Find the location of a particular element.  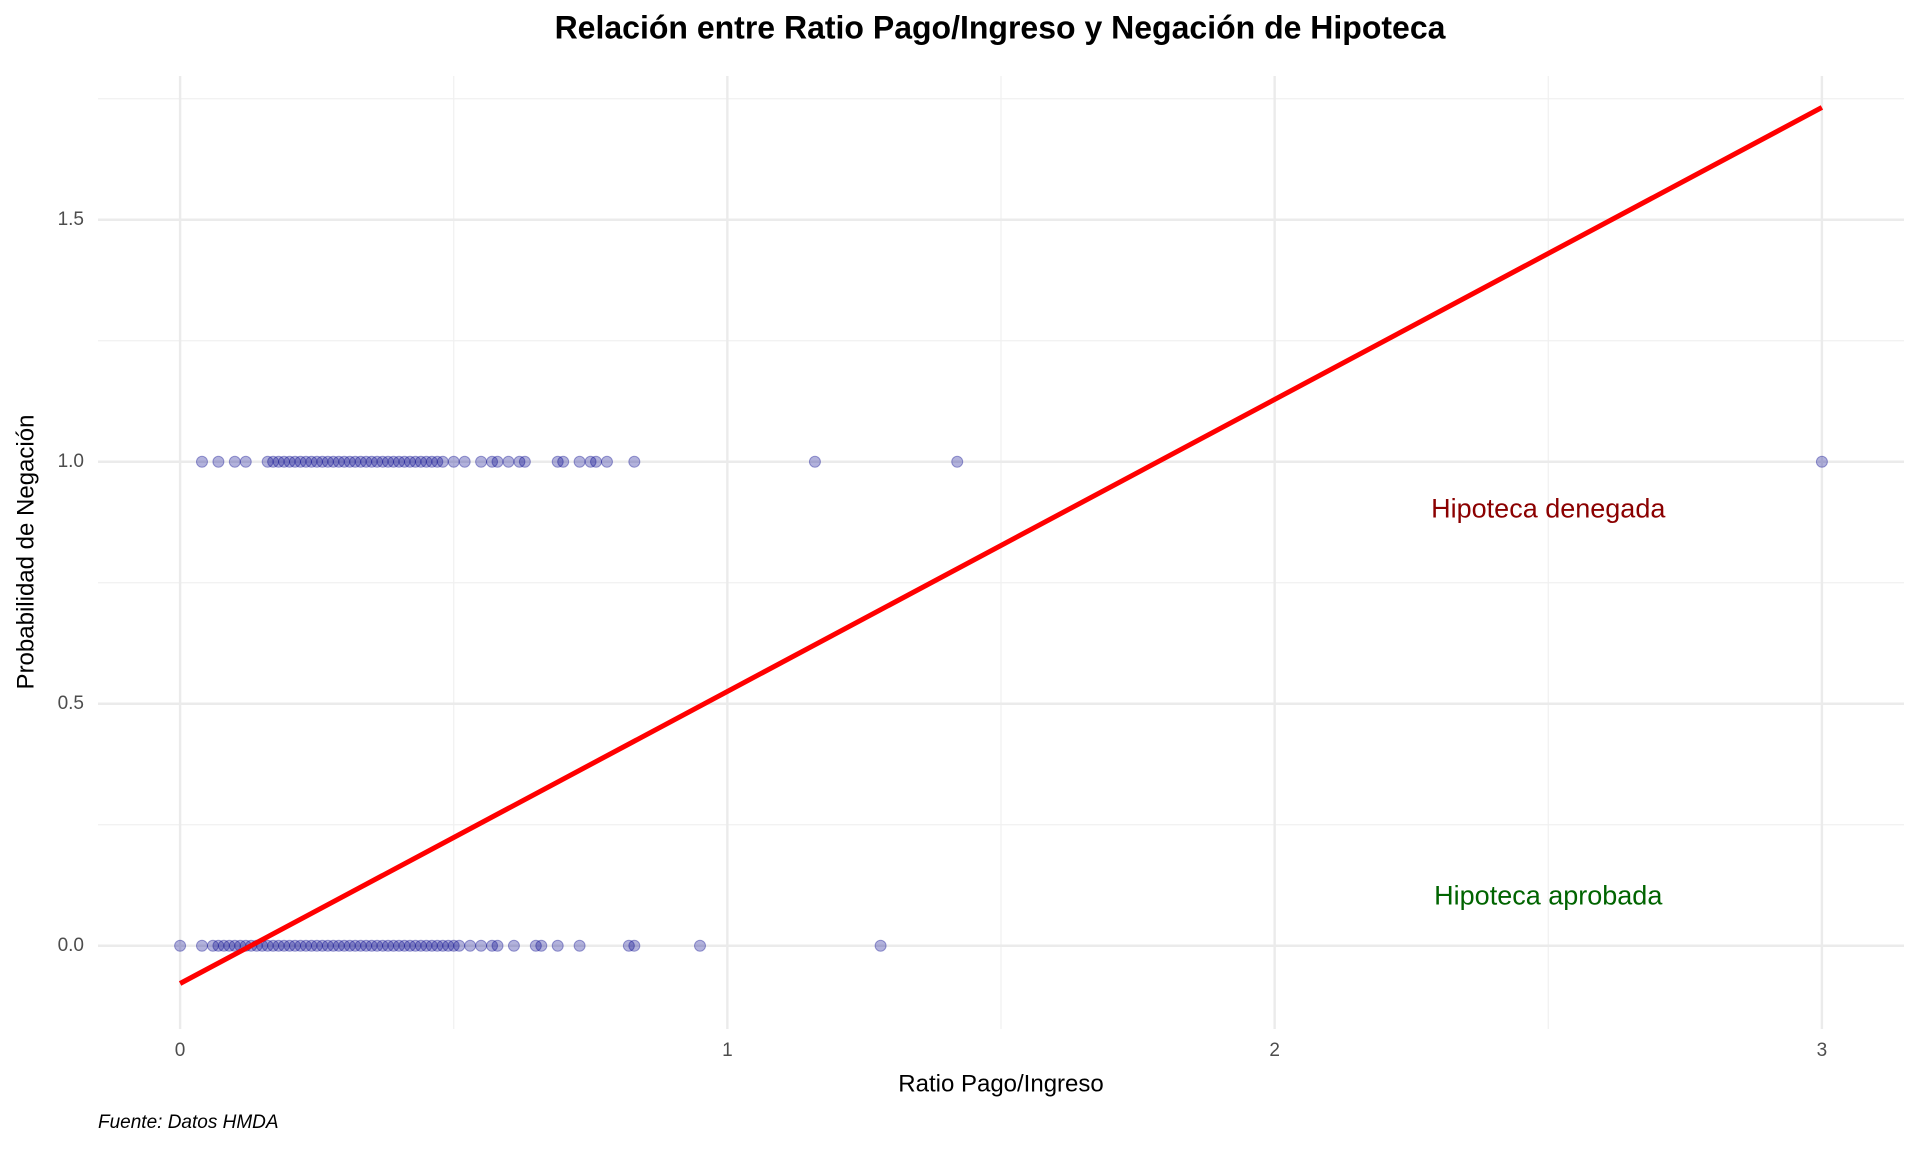

x-tick-label: 1 is located at coordinates (727, 1050).